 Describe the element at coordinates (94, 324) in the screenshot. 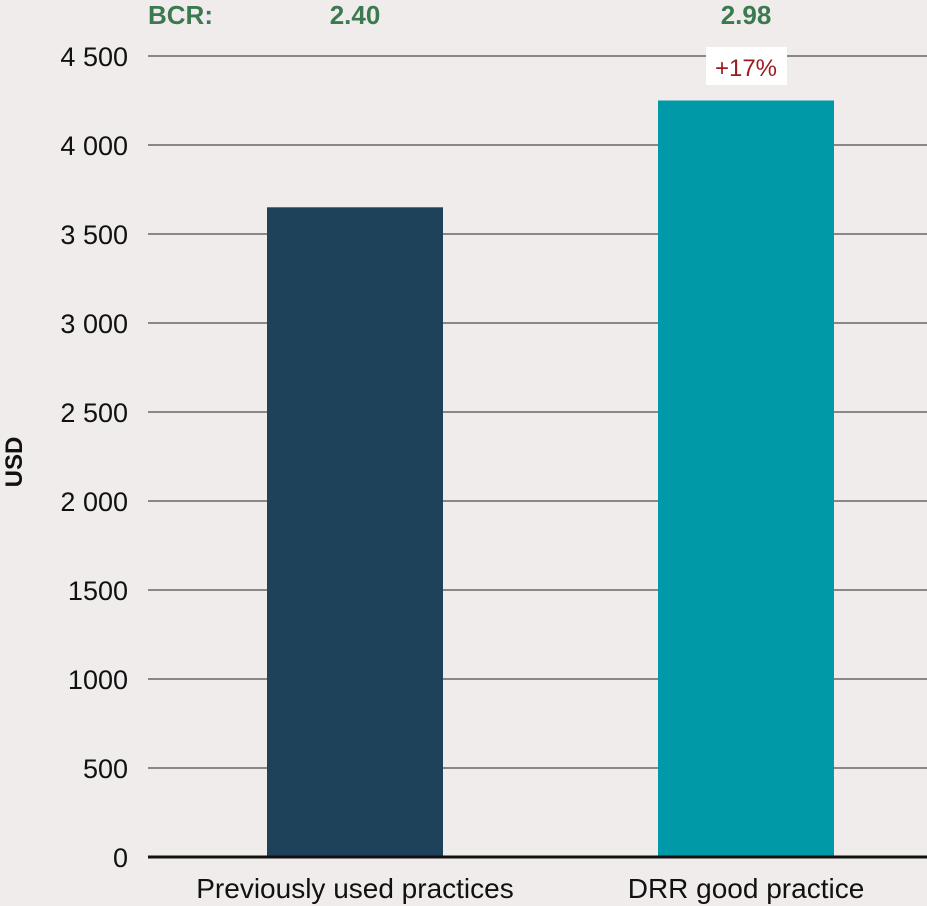

I see `y-tick-label: 3 000` at that location.